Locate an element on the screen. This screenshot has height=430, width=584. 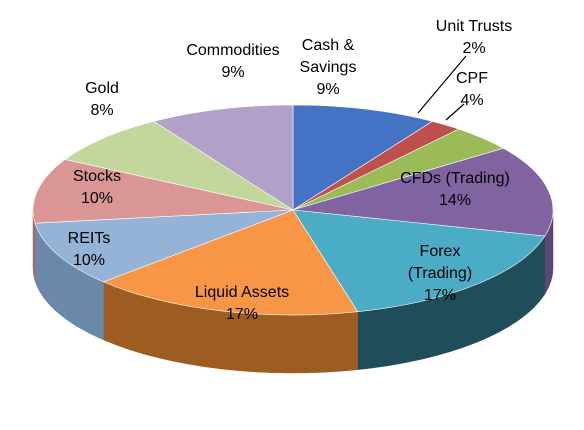
label-gold: Gold 8% is located at coordinates (102, 99).